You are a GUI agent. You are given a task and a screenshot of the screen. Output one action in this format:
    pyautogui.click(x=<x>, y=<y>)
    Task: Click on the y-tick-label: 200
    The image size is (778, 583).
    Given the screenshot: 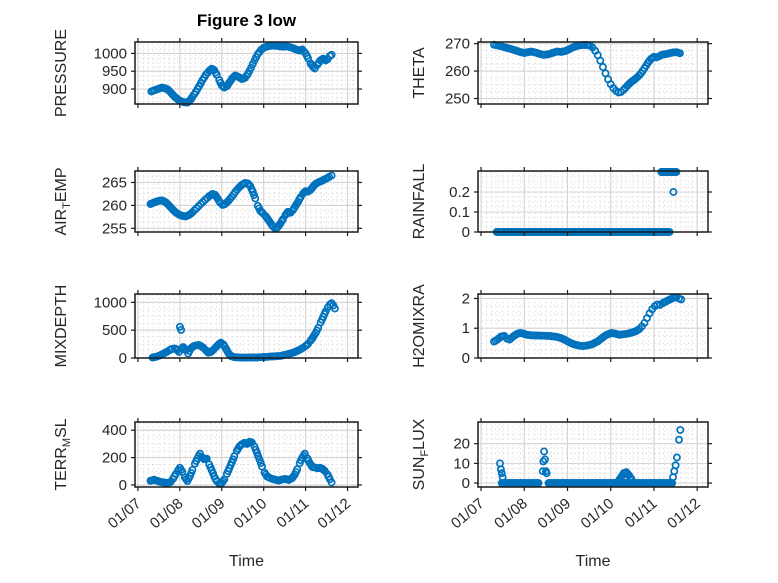 What is the action you would take?
    pyautogui.click(x=114, y=458)
    